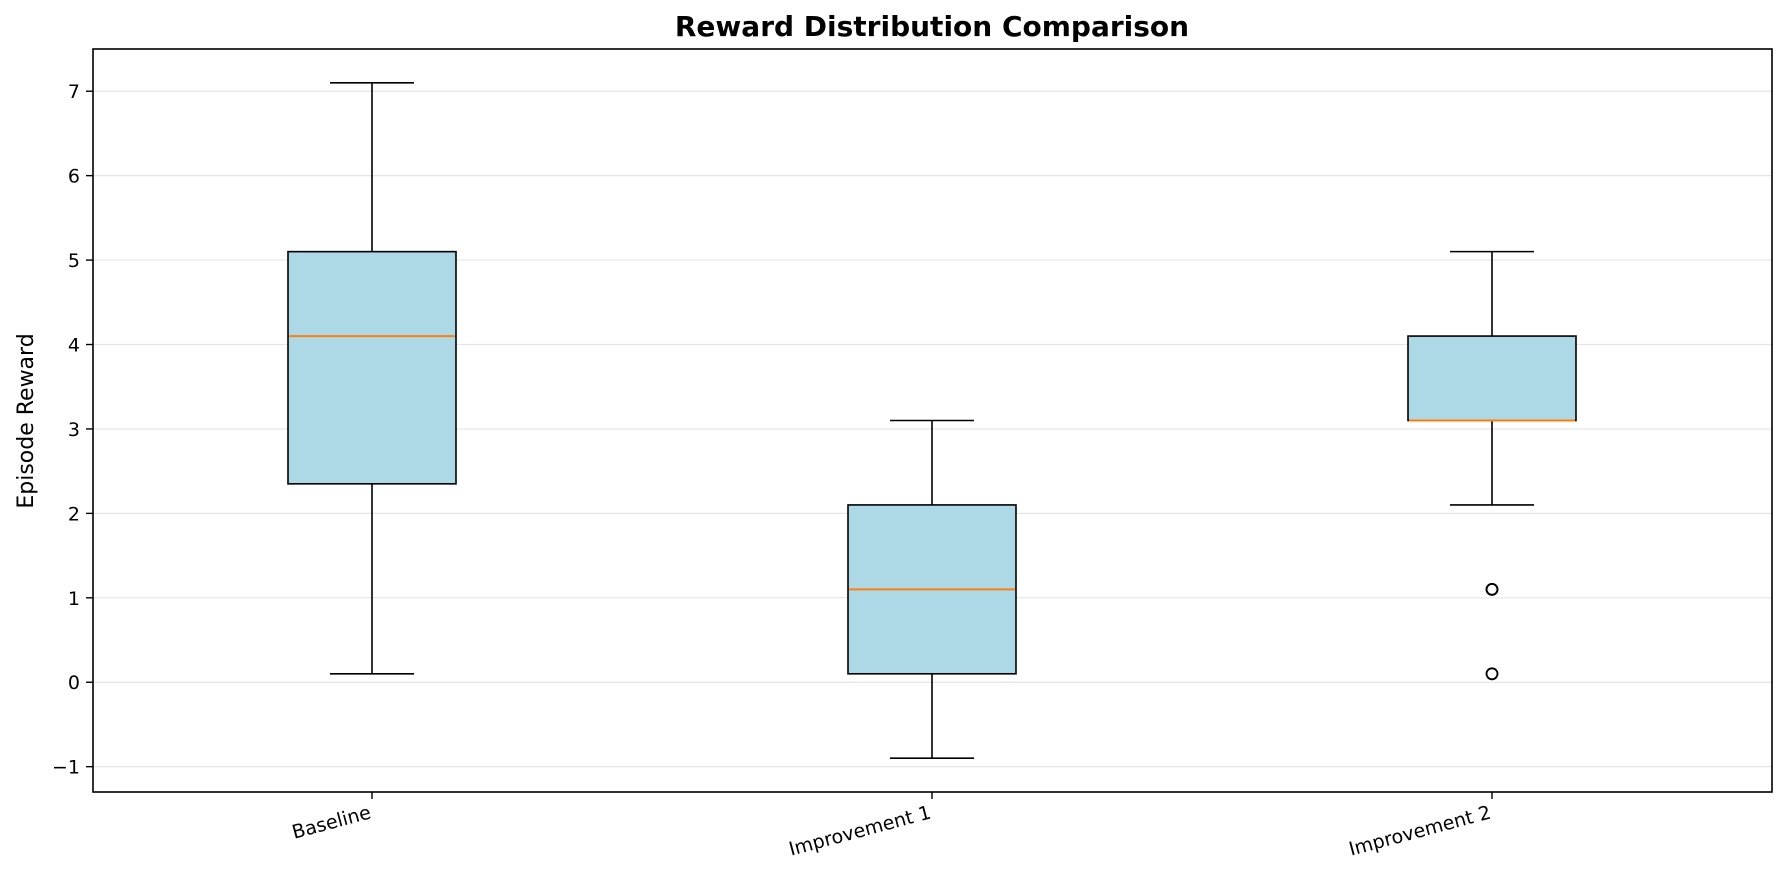  What do you see at coordinates (74, 346) in the screenshot?
I see `y-tick-label: 4` at bounding box center [74, 346].